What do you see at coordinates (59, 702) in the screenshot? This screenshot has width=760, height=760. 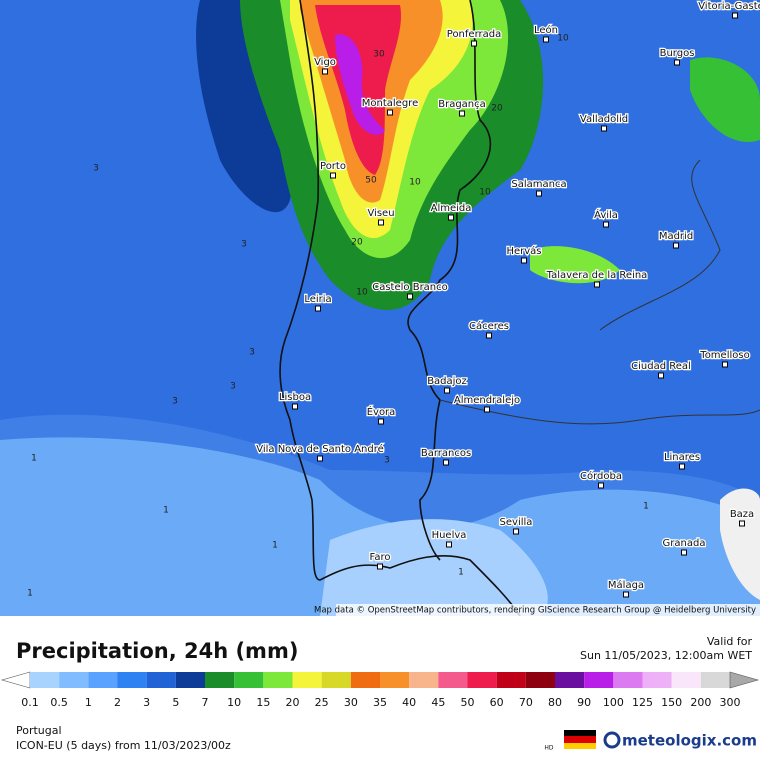 I see `scale-label: 0.5` at bounding box center [59, 702].